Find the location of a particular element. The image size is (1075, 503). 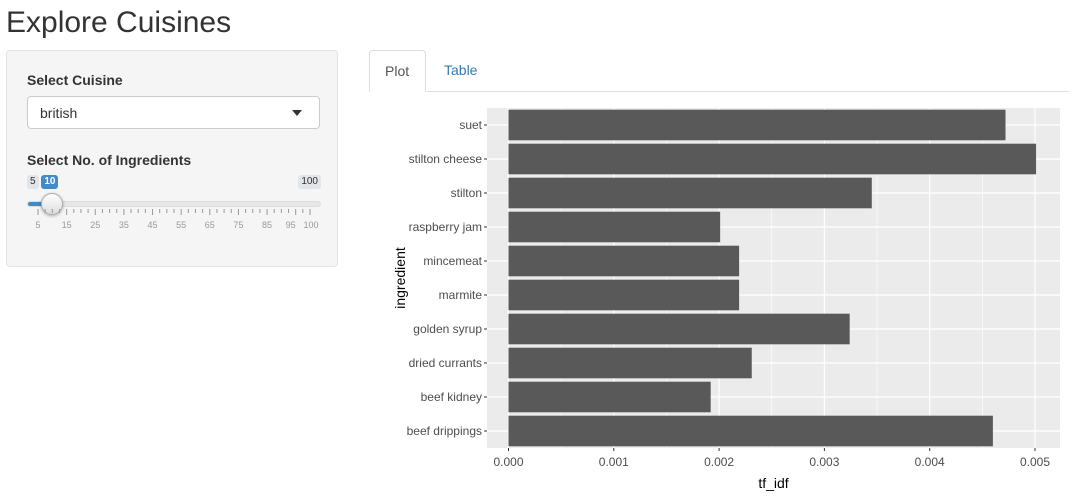

y-tick-label: beef drippings is located at coordinates (444, 431).